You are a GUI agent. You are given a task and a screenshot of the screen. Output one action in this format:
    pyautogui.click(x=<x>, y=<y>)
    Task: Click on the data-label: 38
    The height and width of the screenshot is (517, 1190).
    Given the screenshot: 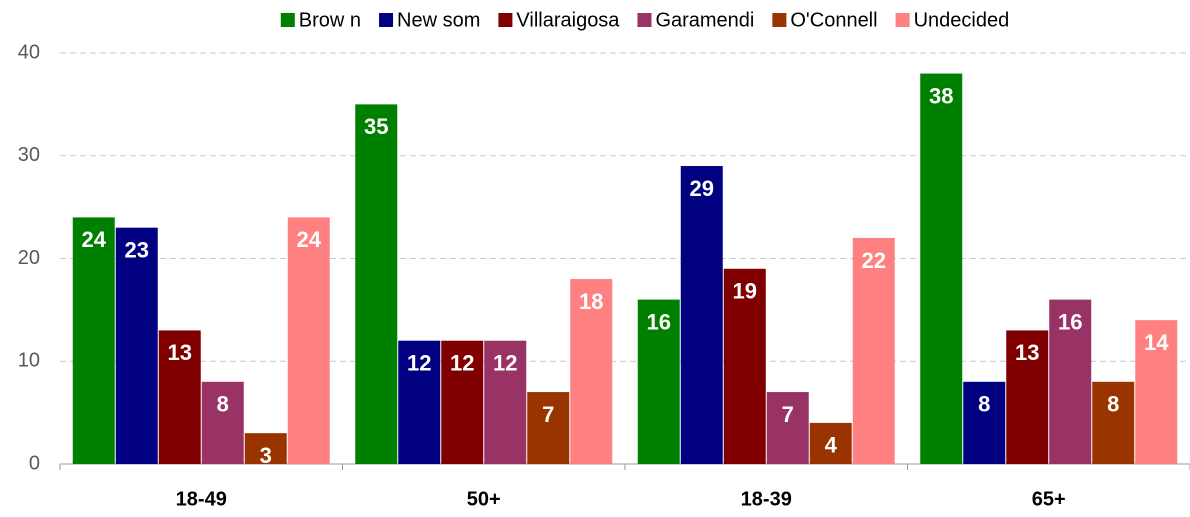 What is the action you would take?
    pyautogui.click(x=941, y=95)
    